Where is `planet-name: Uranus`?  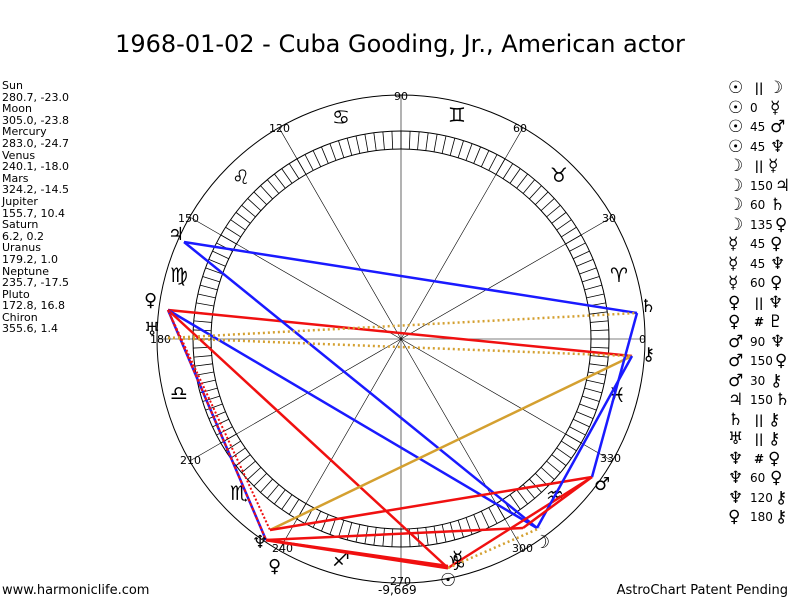 planet-name: Uranus is located at coordinates (21, 248).